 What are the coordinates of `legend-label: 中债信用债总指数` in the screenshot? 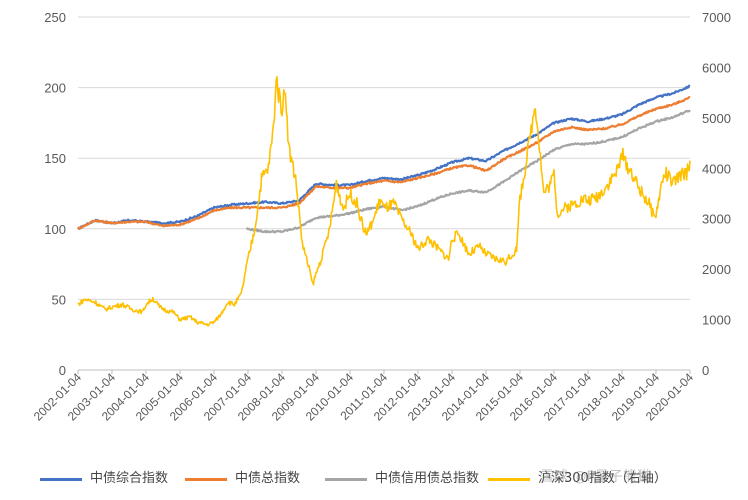 It's located at (427, 478).